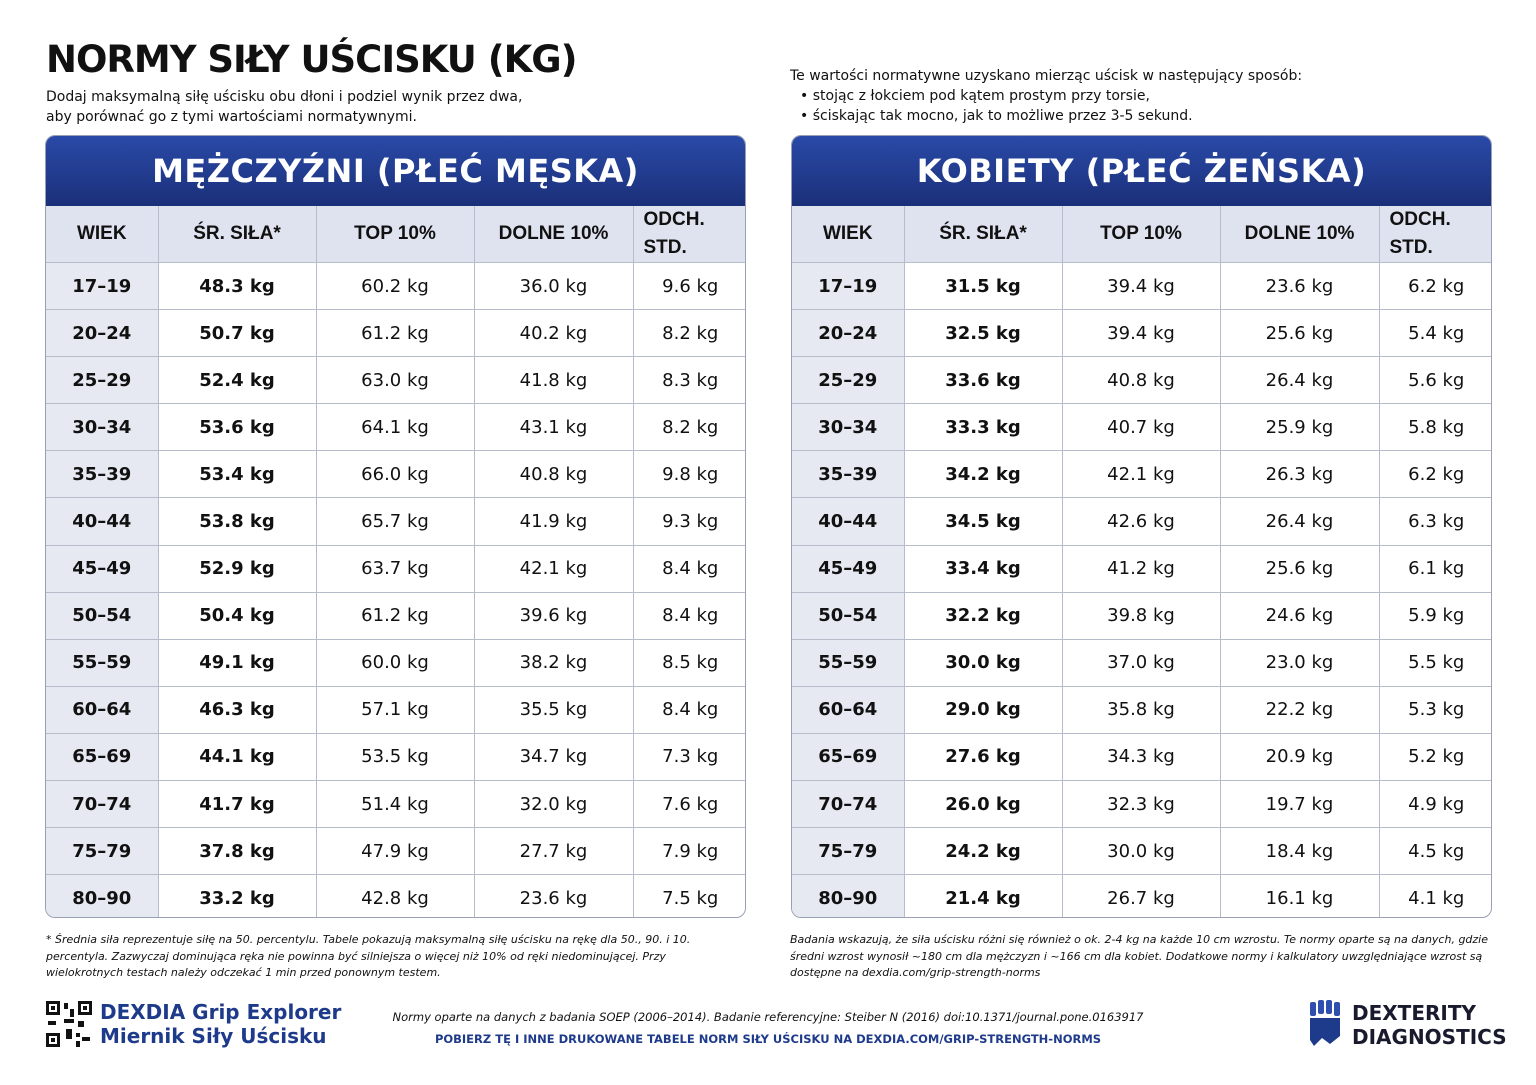  I want to click on top10-cell: 39.4 kg, so click(1141, 333).